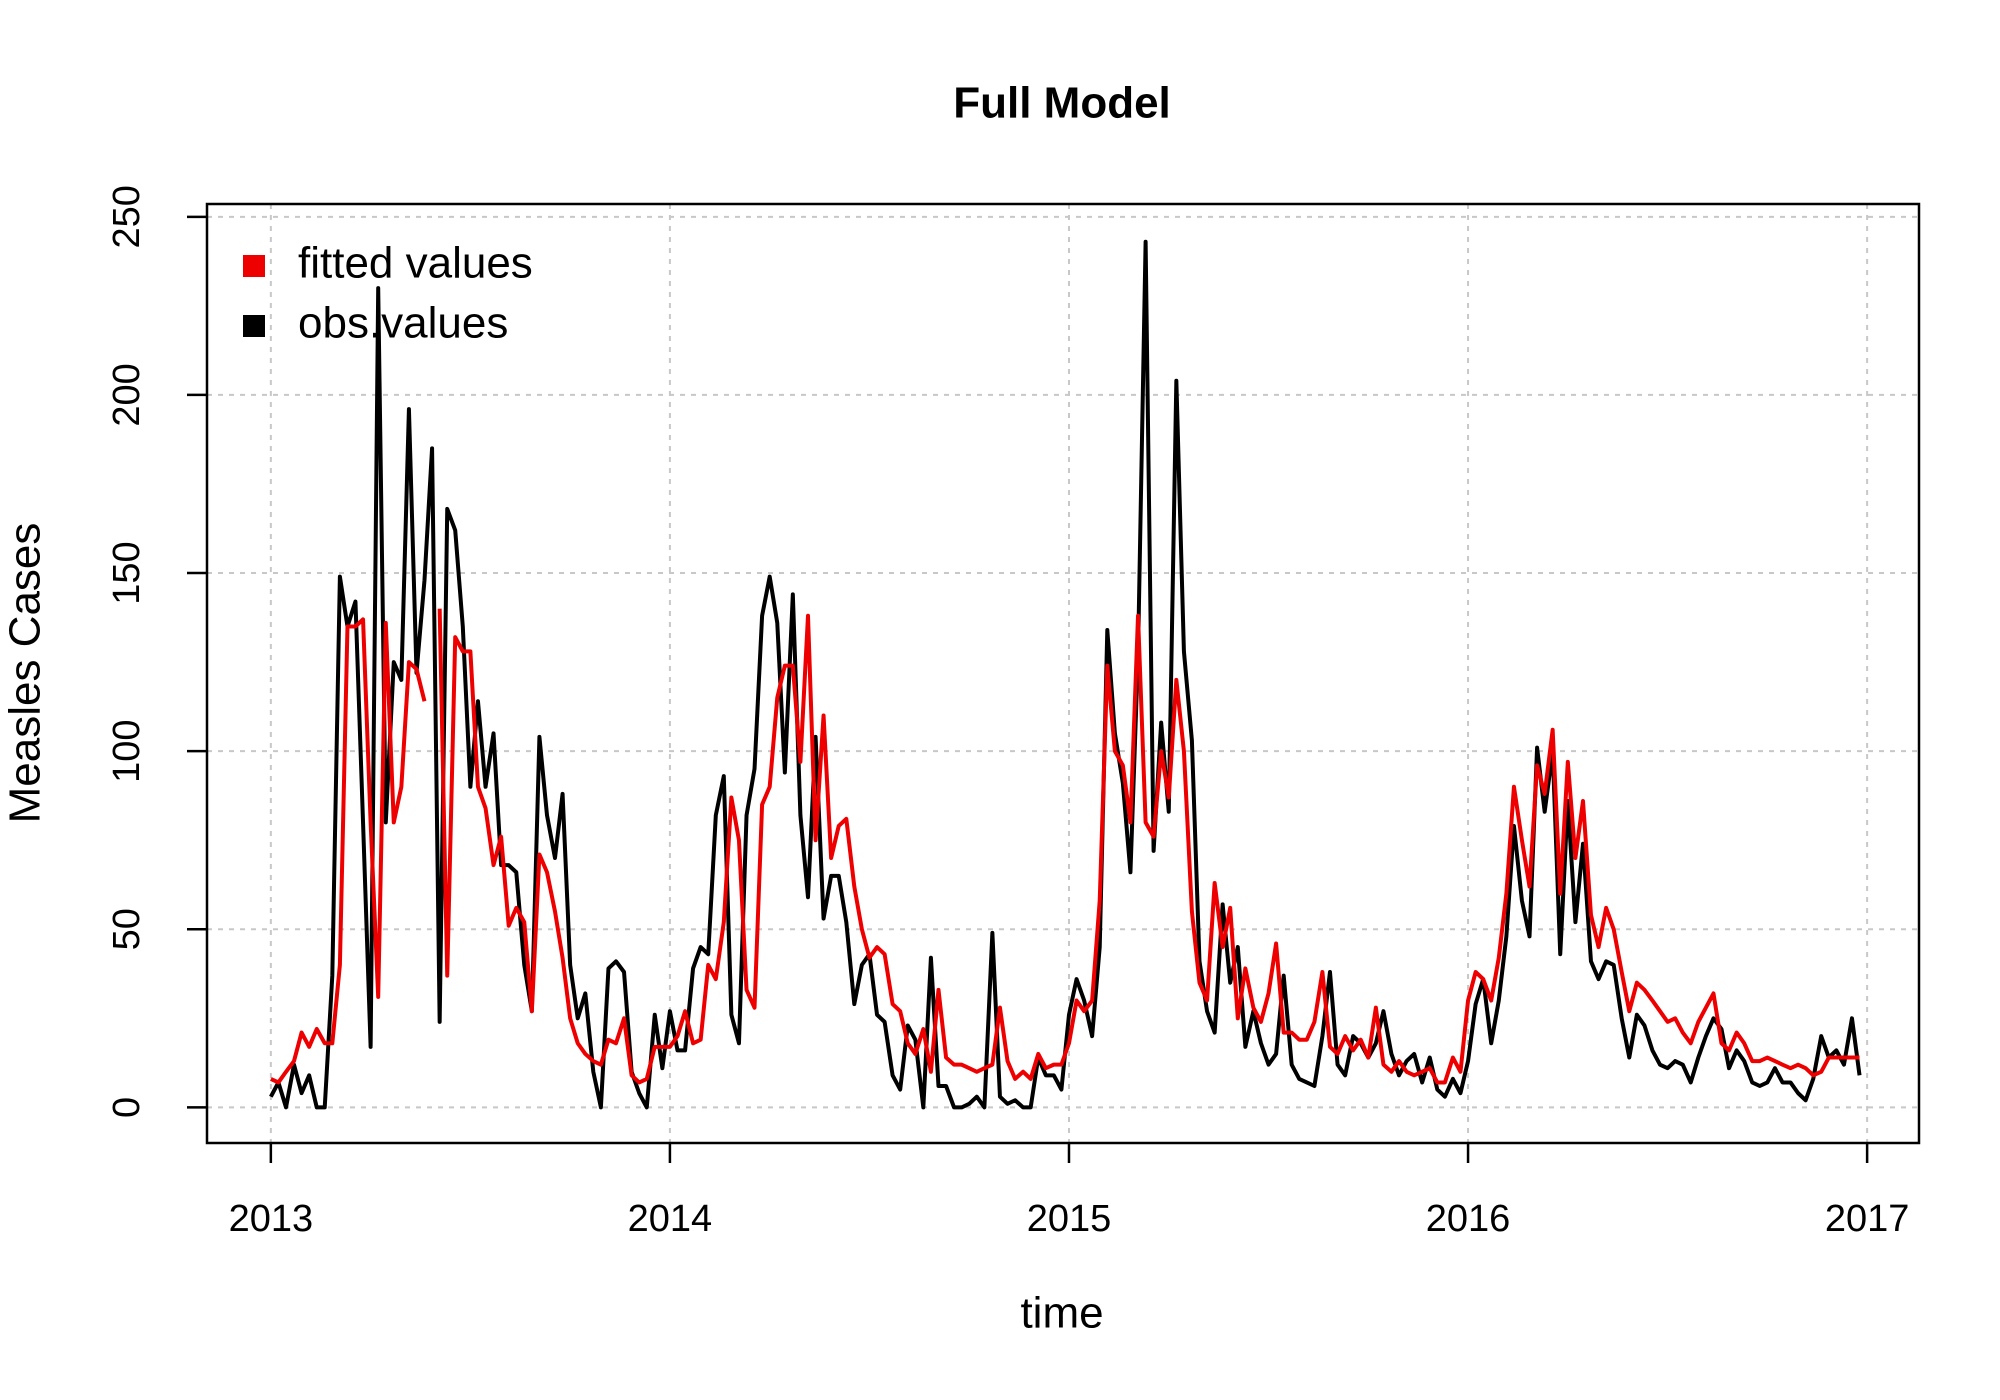  Describe the element at coordinates (415, 263) in the screenshot. I see `legend-label: fitted values` at that location.